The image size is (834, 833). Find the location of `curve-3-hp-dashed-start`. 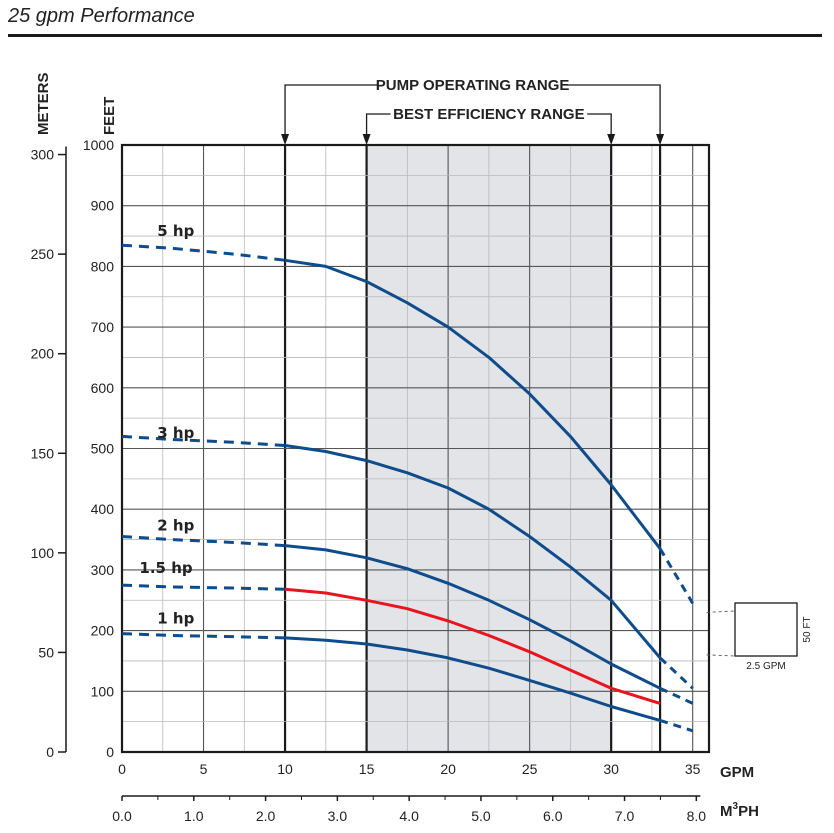

curve-3-hp-dashed-start is located at coordinates (203, 440).